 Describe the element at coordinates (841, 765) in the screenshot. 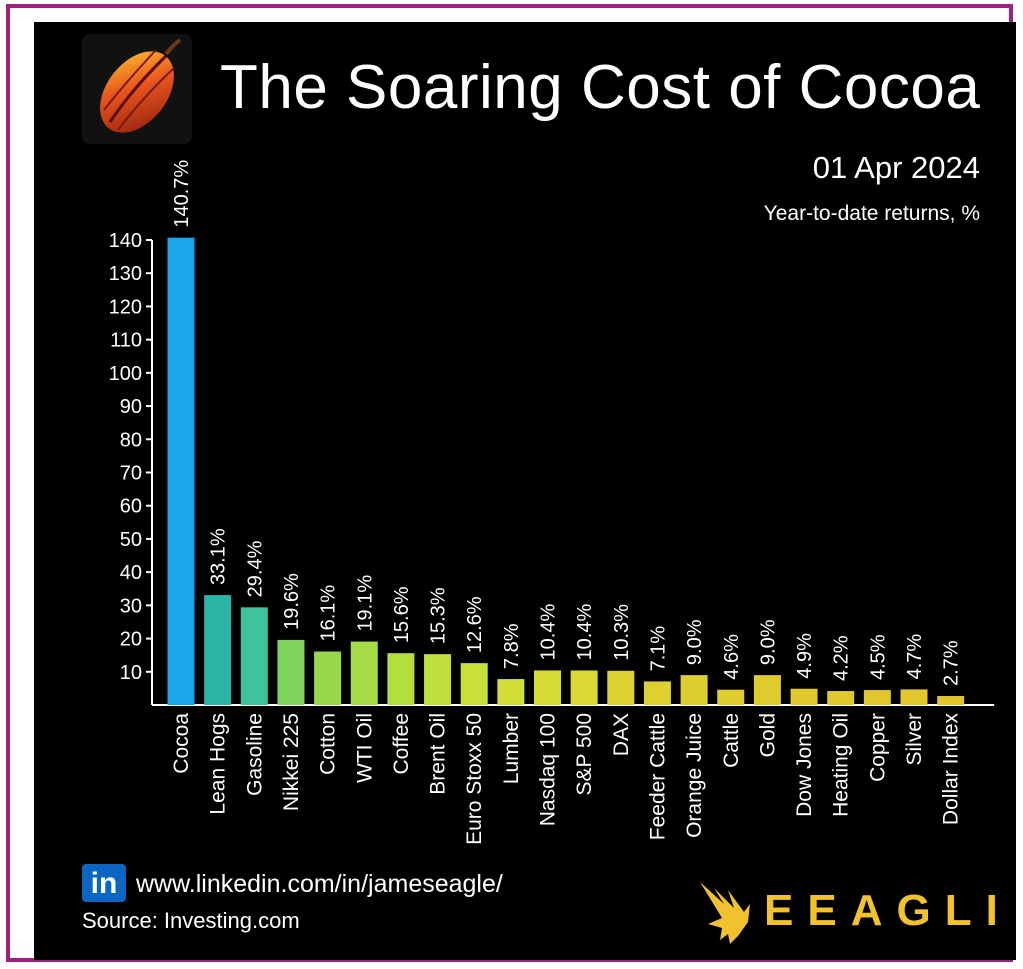

I see `category-label: Heating Oil` at that location.